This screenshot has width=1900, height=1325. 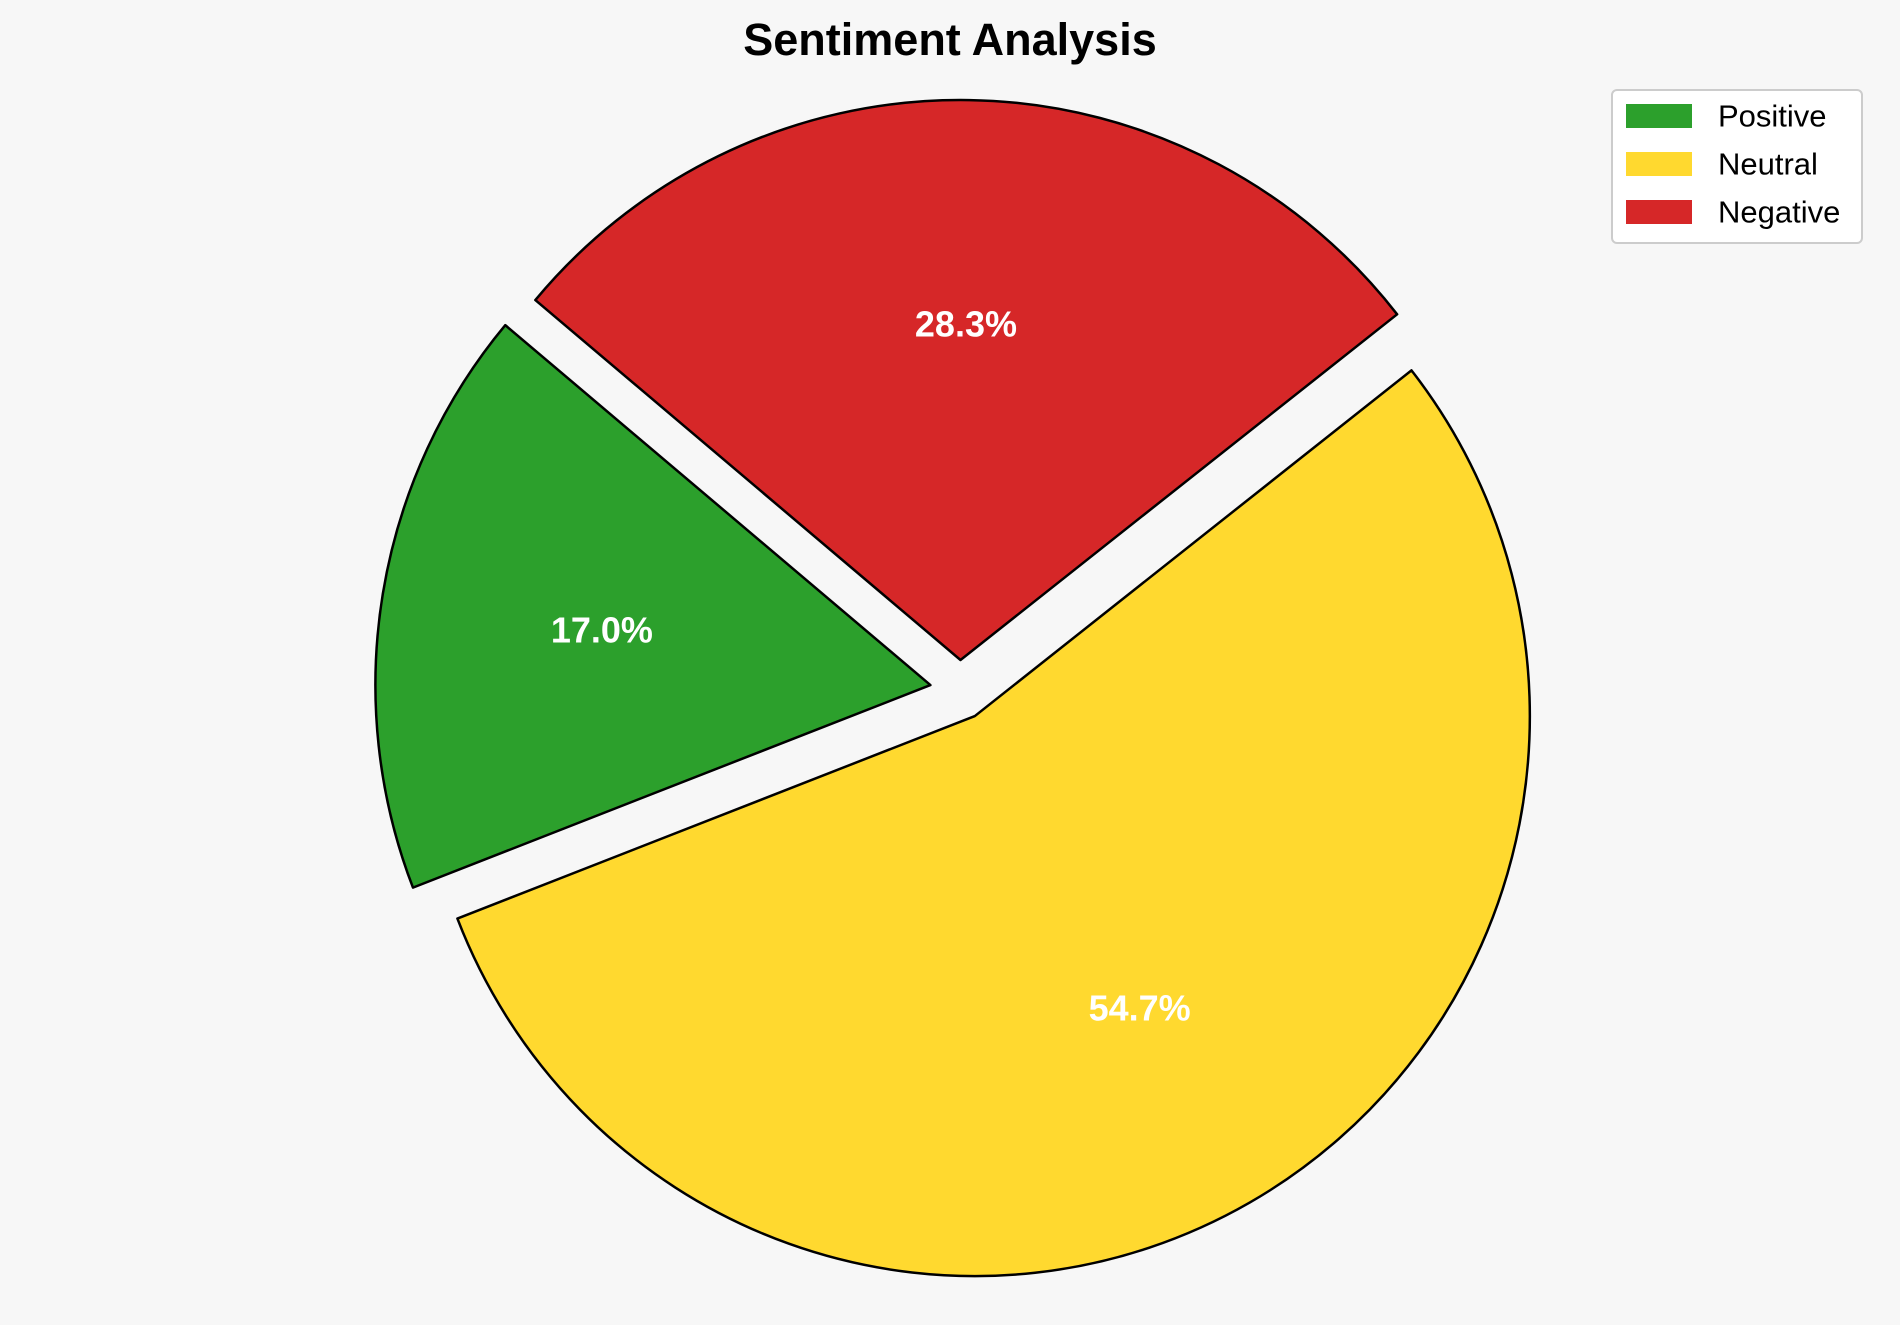 I want to click on legend-swatch-negative, so click(x=1659, y=212).